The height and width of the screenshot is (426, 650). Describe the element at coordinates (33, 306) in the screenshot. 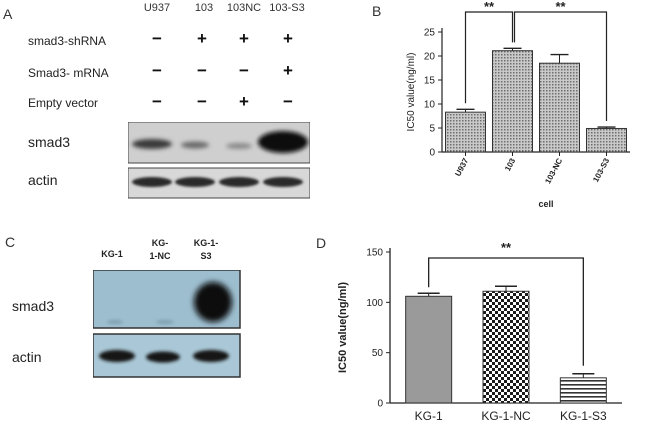

I see `blot-label-smad3-c: smad3` at that location.